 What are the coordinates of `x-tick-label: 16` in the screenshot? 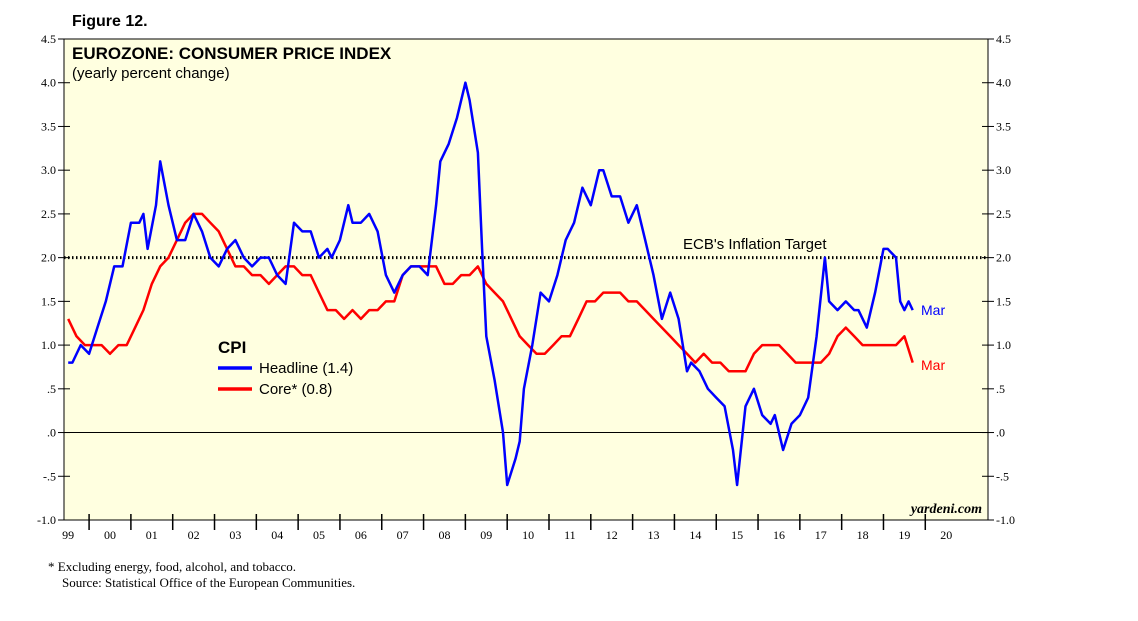 It's located at (779, 535).